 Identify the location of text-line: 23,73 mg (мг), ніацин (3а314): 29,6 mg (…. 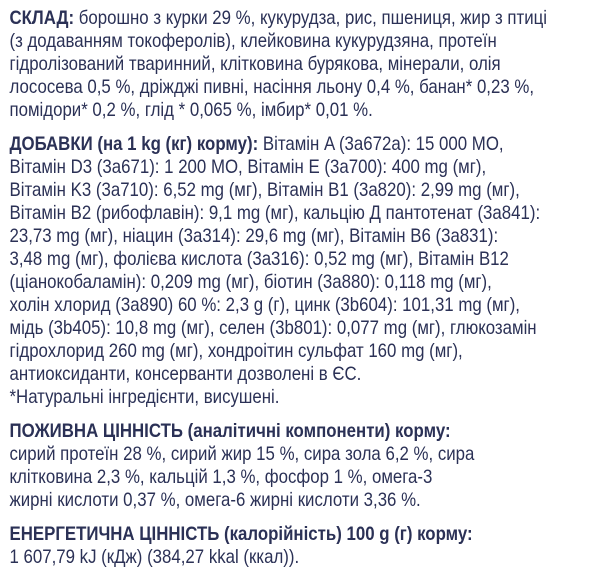
(254, 236).